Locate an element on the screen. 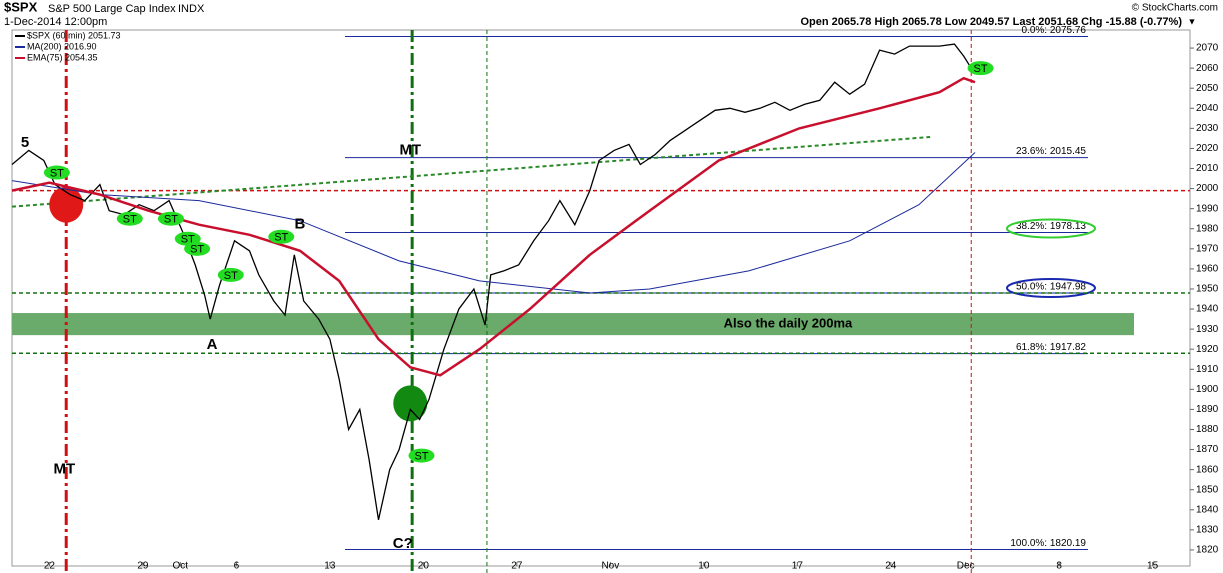 The height and width of the screenshot is (573, 1223). x-tick-label: 20 is located at coordinates (424, 566).